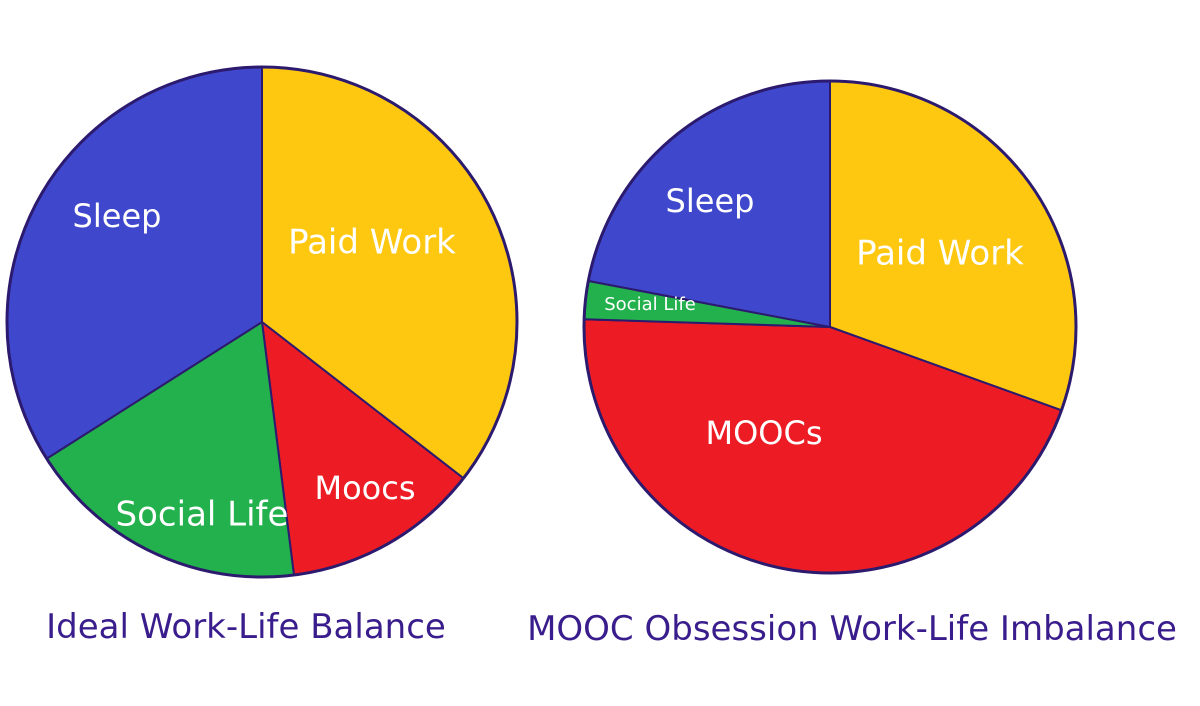  What do you see at coordinates (117, 216) in the screenshot?
I see `pie-0-label-sleep: Sleep` at bounding box center [117, 216].